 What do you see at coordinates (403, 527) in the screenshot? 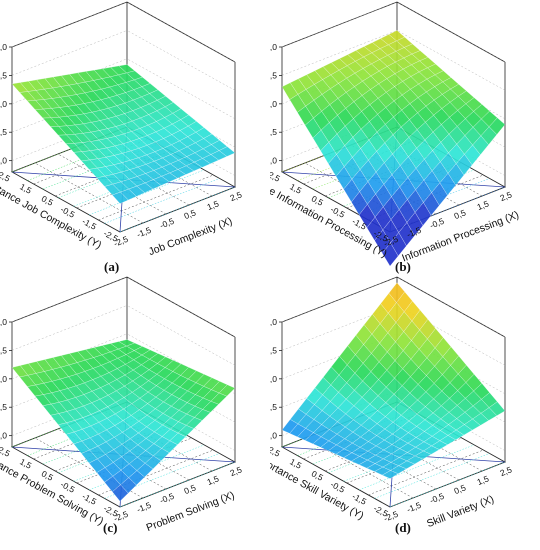
I see `panel-label-4: (d)` at bounding box center [403, 527].